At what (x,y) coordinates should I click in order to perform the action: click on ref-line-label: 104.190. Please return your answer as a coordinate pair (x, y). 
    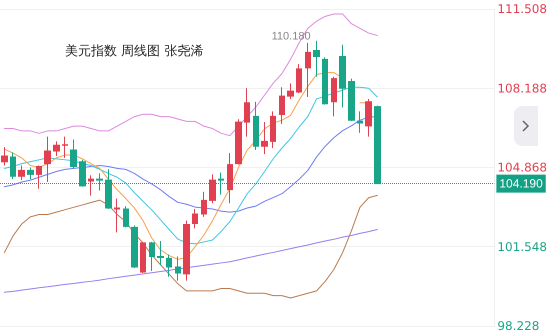
    Looking at the image, I should click on (521, 183).